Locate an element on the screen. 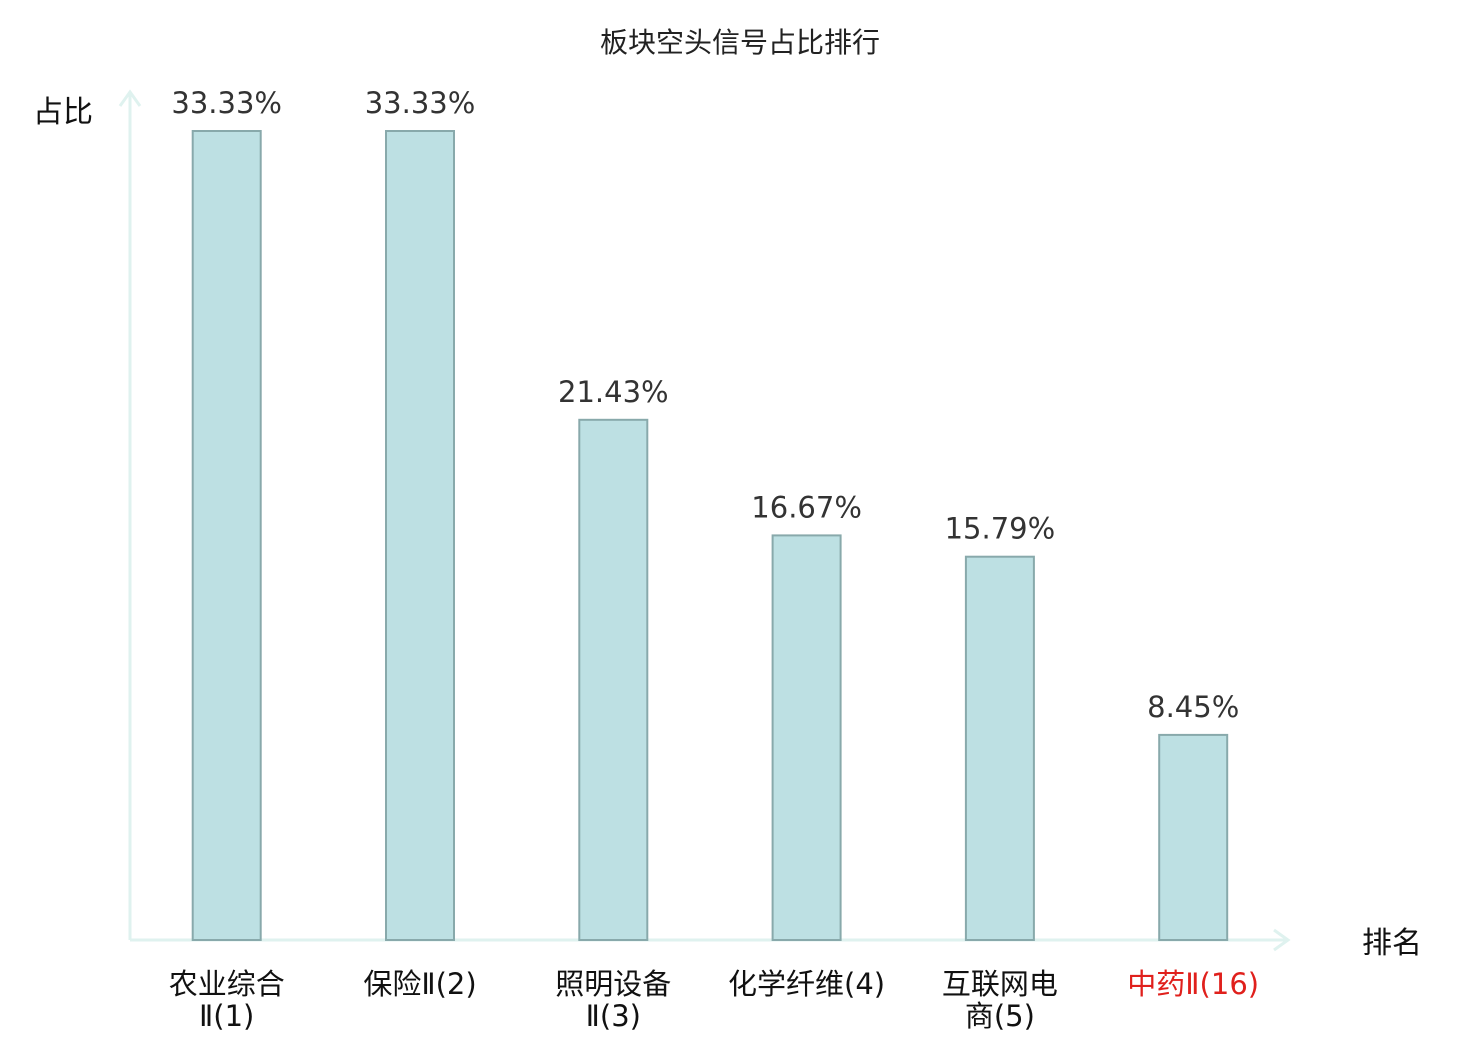  x-axis-label: 排名 is located at coordinates (1392, 943).